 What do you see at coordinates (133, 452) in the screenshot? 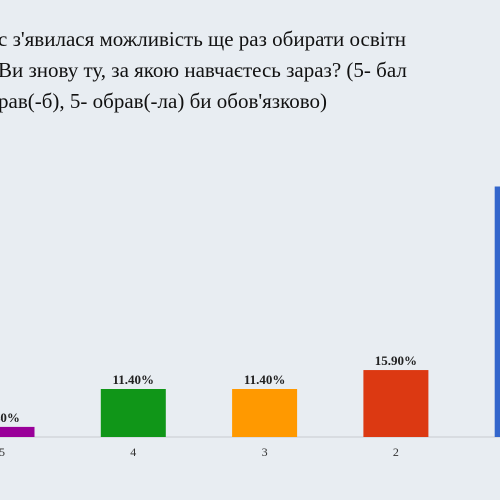
I see `x-tick-label: 4` at bounding box center [133, 452].